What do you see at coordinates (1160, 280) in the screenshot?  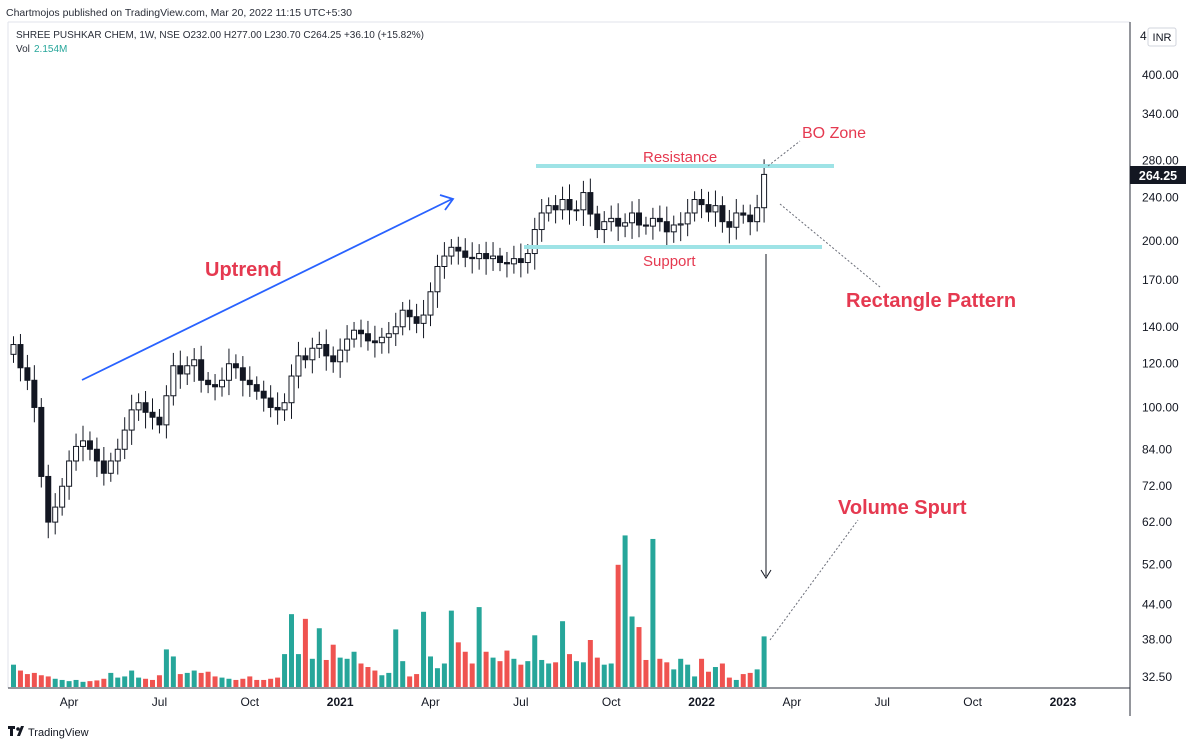 I see `y-tick-label: 170.00` at bounding box center [1160, 280].